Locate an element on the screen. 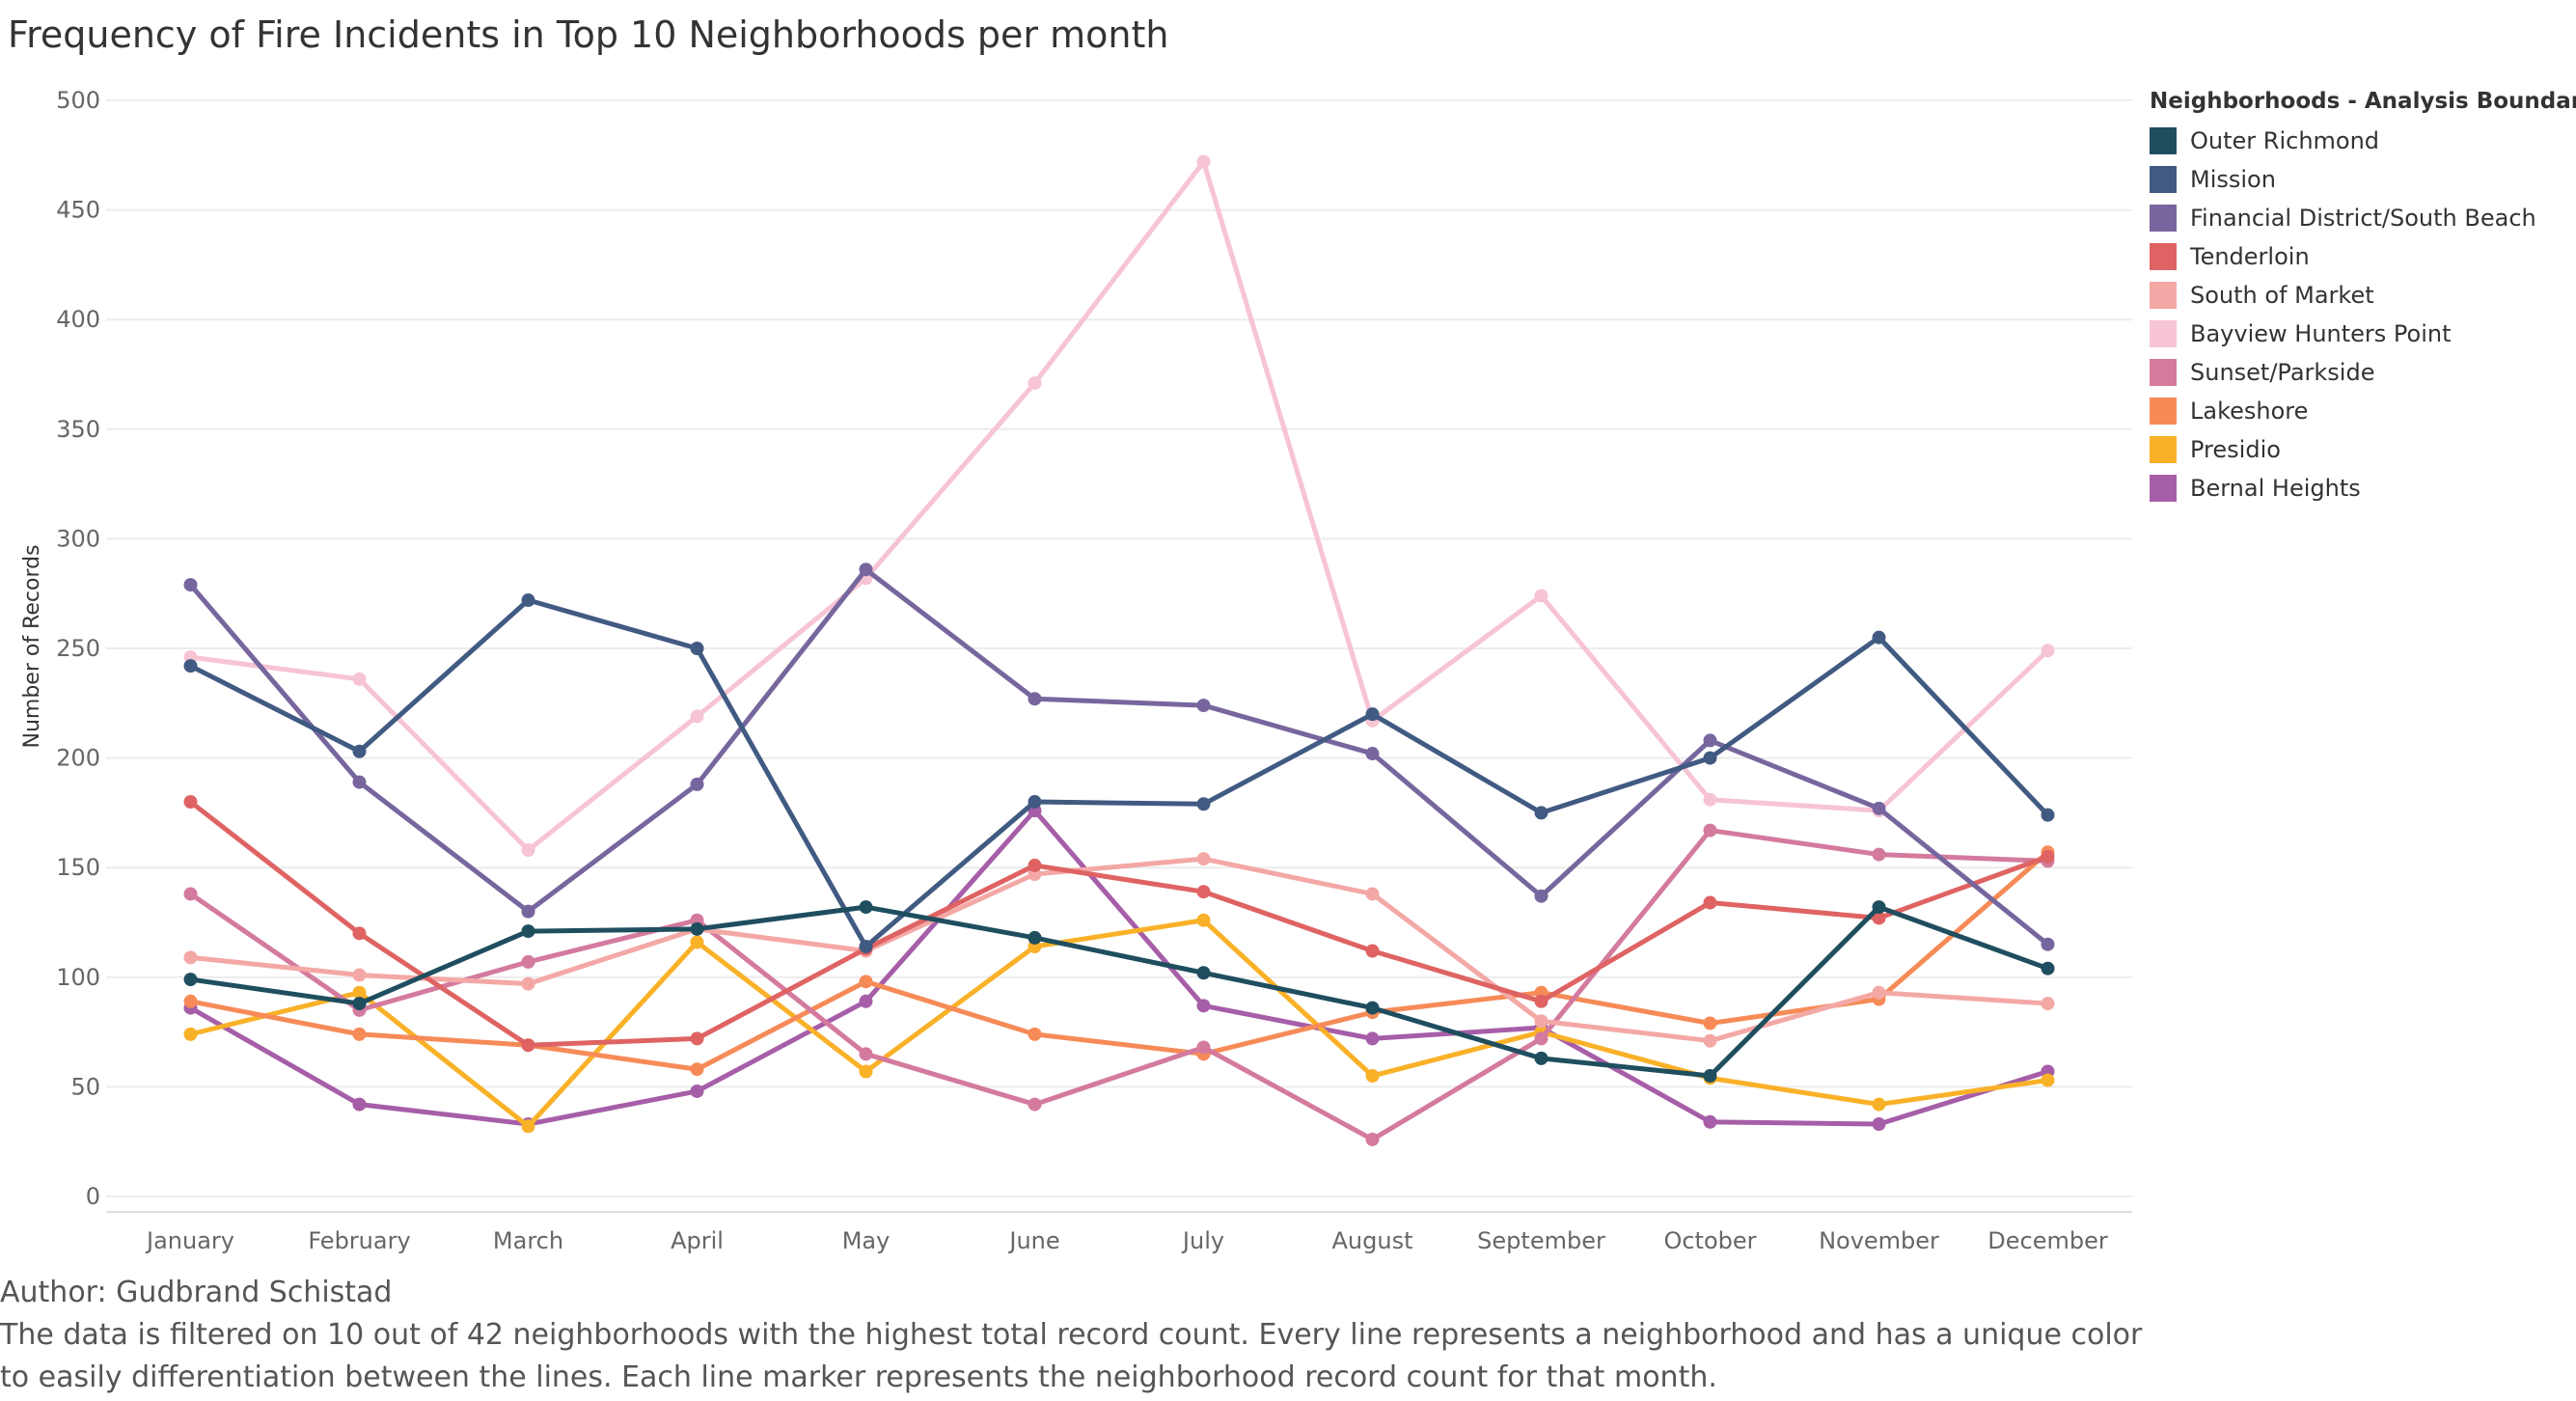 The width and height of the screenshot is (2576, 1401). legend-item: Lakeshore is located at coordinates (2363, 411).